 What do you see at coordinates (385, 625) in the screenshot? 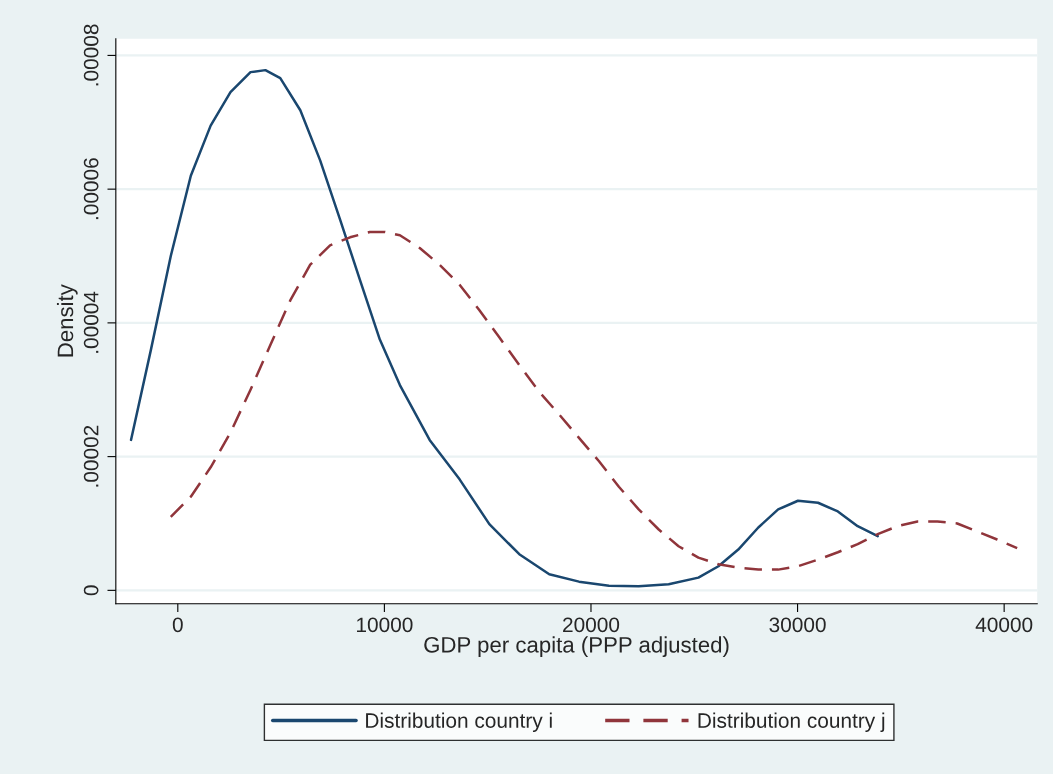
I see `x-tick-label: 10000` at bounding box center [385, 625].